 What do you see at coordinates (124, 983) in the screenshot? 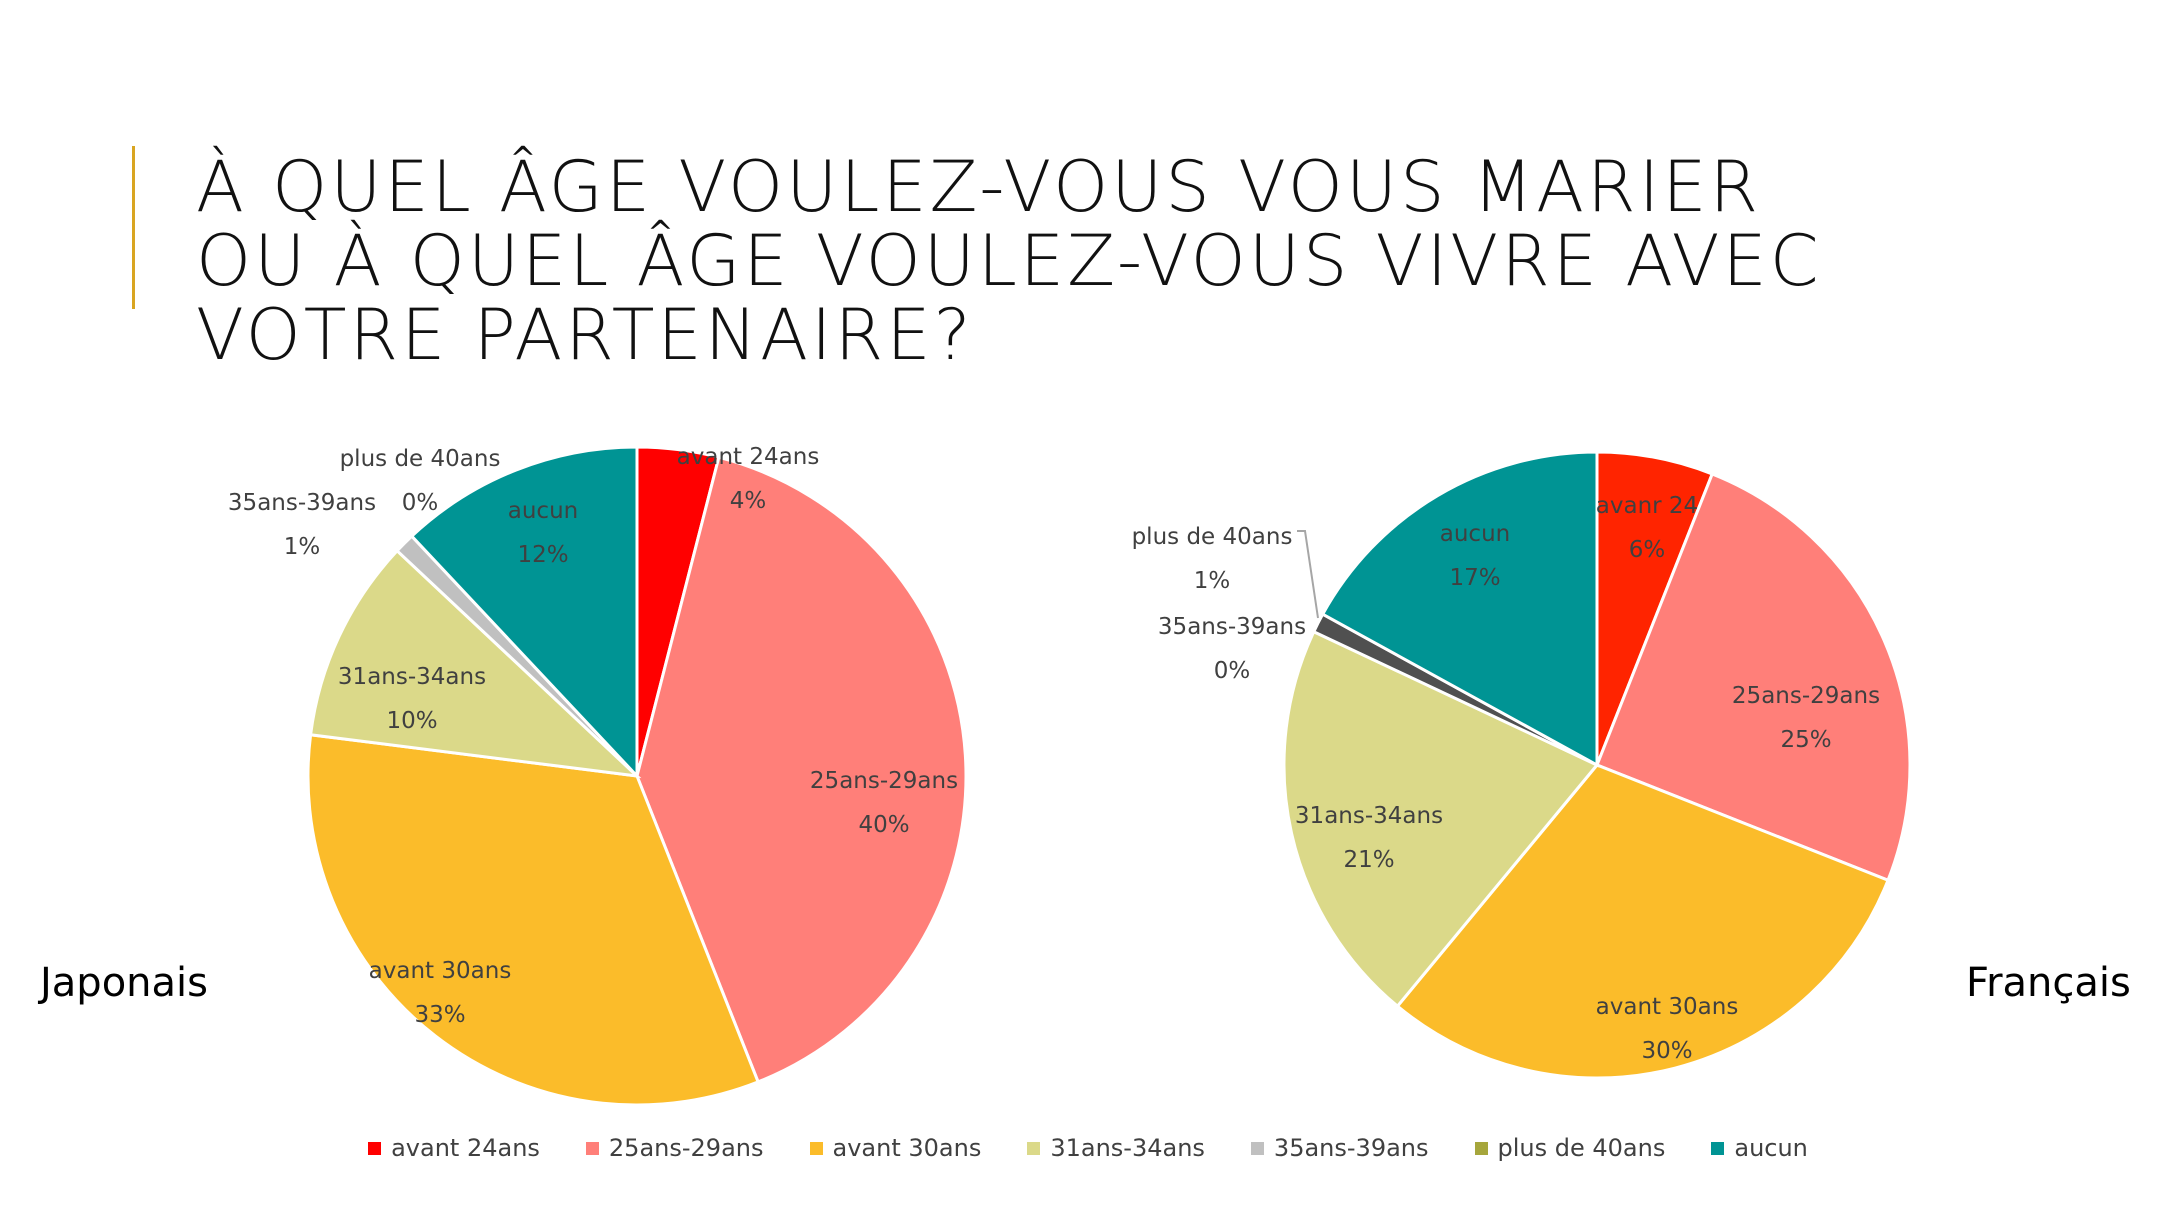
I see `chart-label-japonais: Japonais` at bounding box center [124, 983].